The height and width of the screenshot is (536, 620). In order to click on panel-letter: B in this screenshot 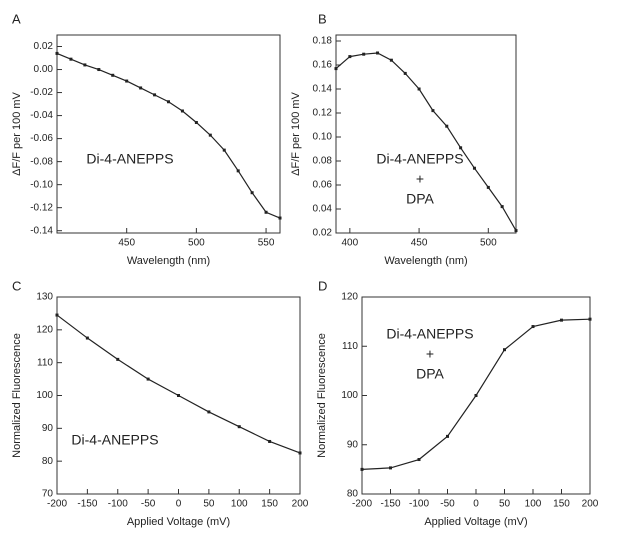, I will do `click(322, 18)`.